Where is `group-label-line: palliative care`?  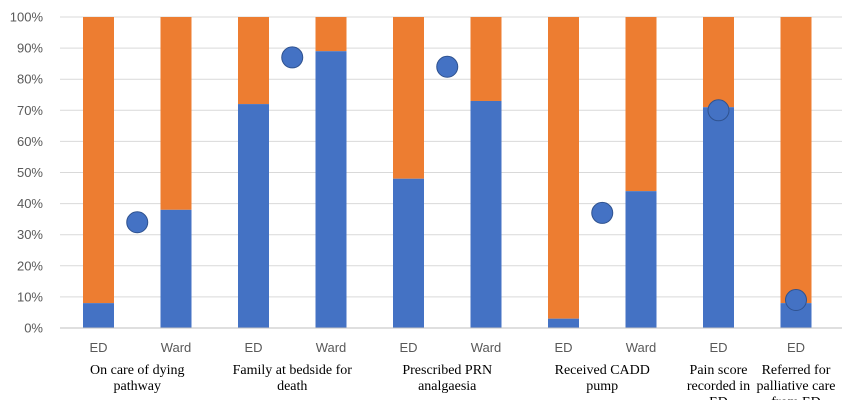 group-label-line: palliative care is located at coordinates (796, 386).